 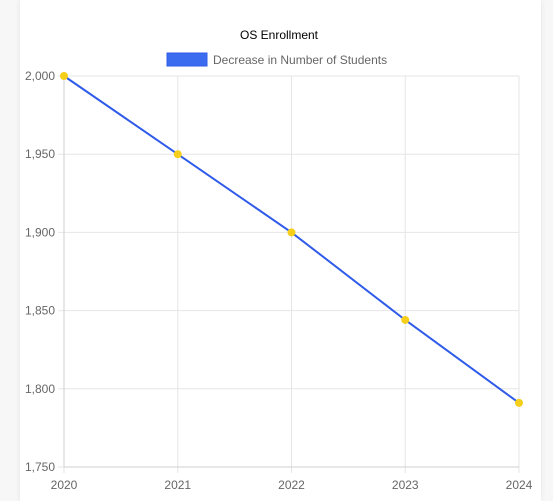 I want to click on y-tick-label: 1,850, so click(x=40, y=311).